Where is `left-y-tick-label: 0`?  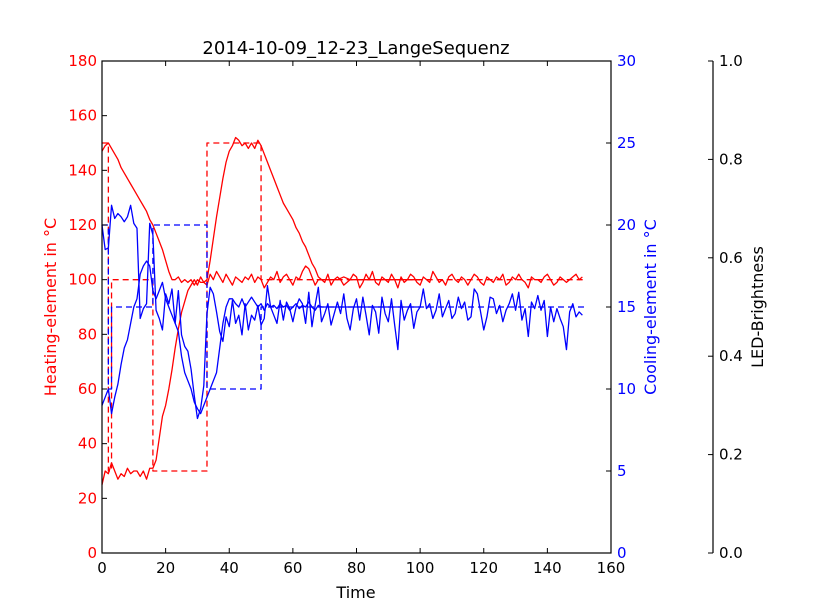 left-y-tick-label: 0 is located at coordinates (92, 553).